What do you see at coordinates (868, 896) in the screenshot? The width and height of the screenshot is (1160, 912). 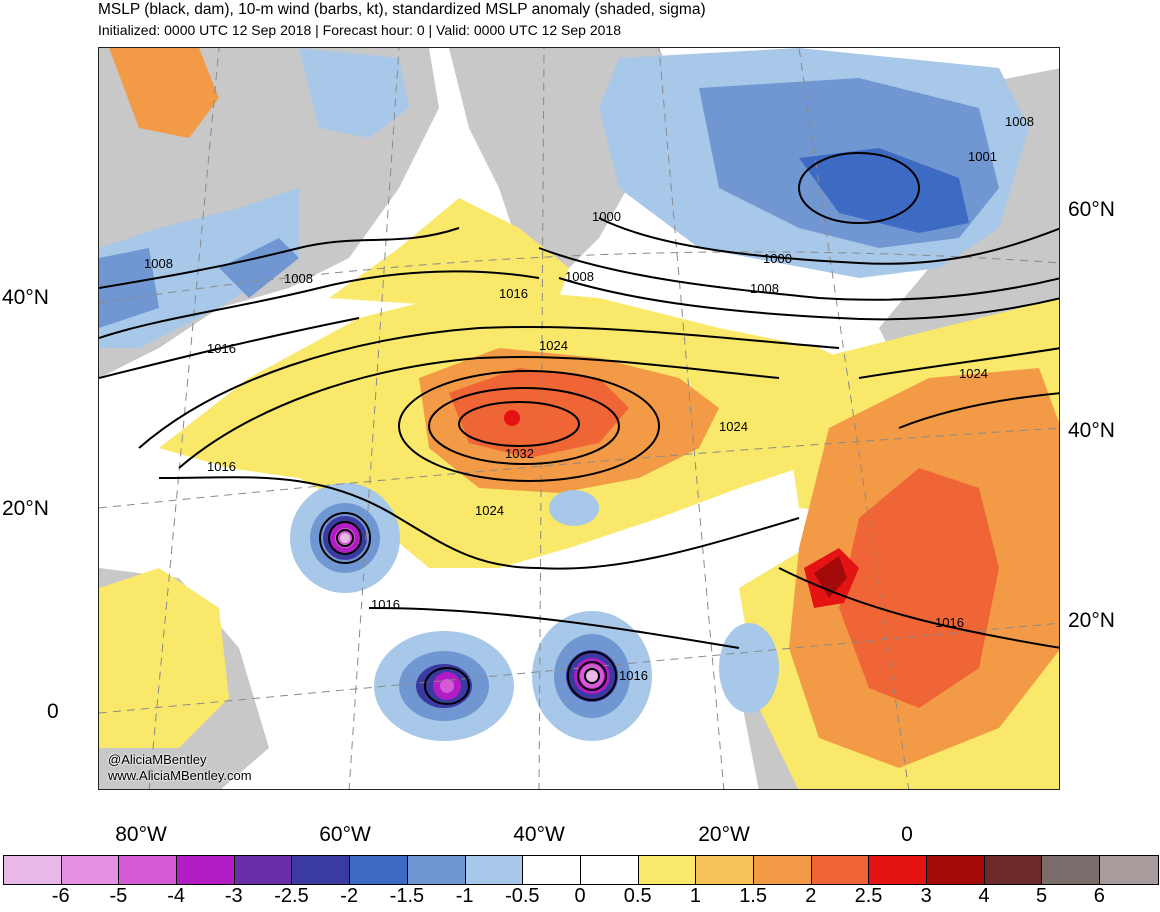 I see `colorbar-tick-label: 2.5` at bounding box center [868, 896].